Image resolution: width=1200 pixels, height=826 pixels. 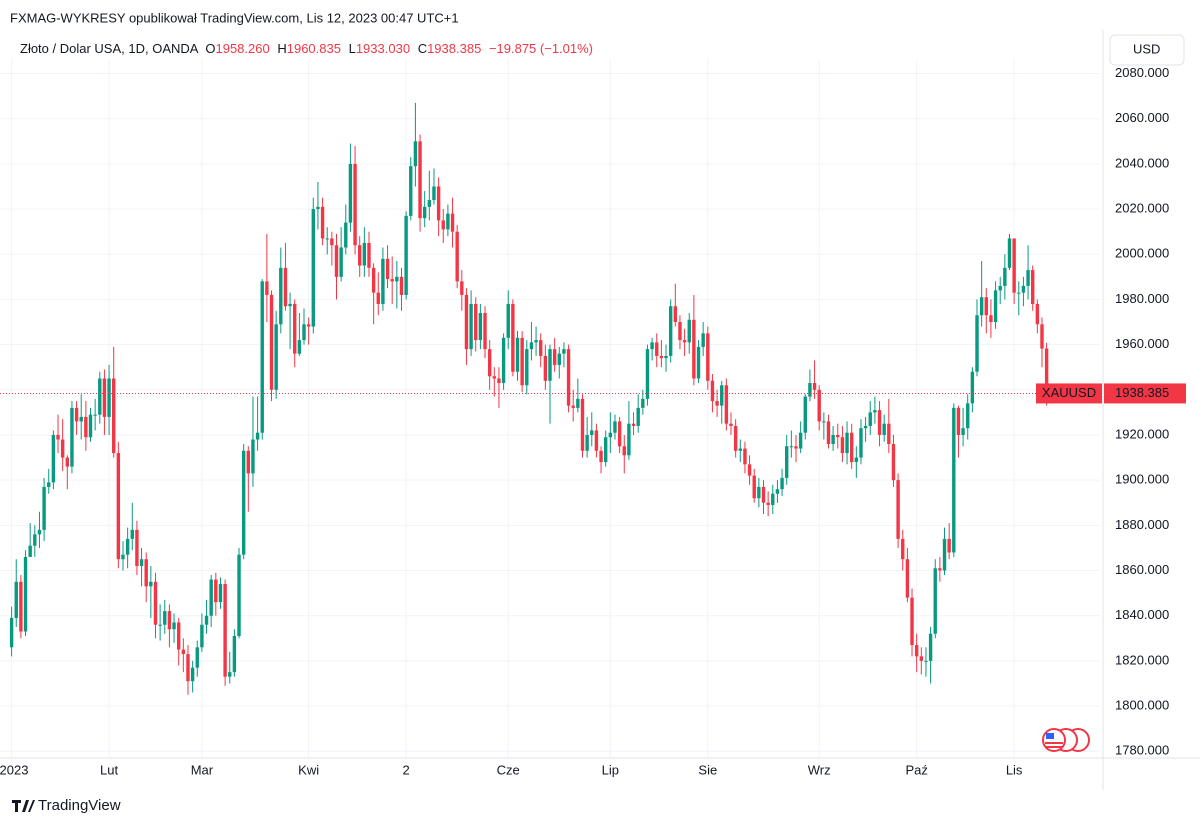 I want to click on high-value: 1960.835, so click(x=314, y=48).